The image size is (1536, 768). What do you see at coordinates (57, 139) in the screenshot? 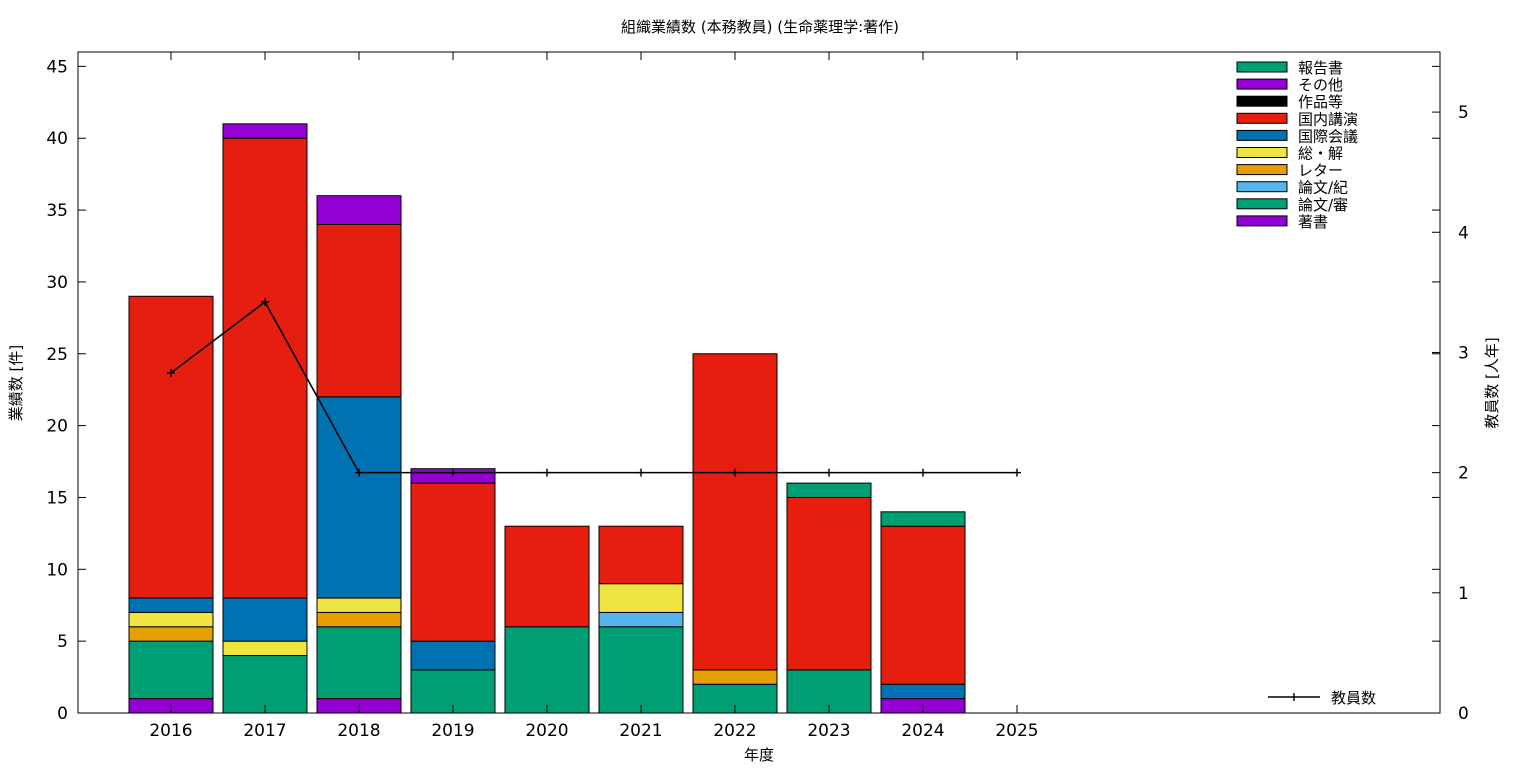
I see `y-tick-label: 40` at bounding box center [57, 139].